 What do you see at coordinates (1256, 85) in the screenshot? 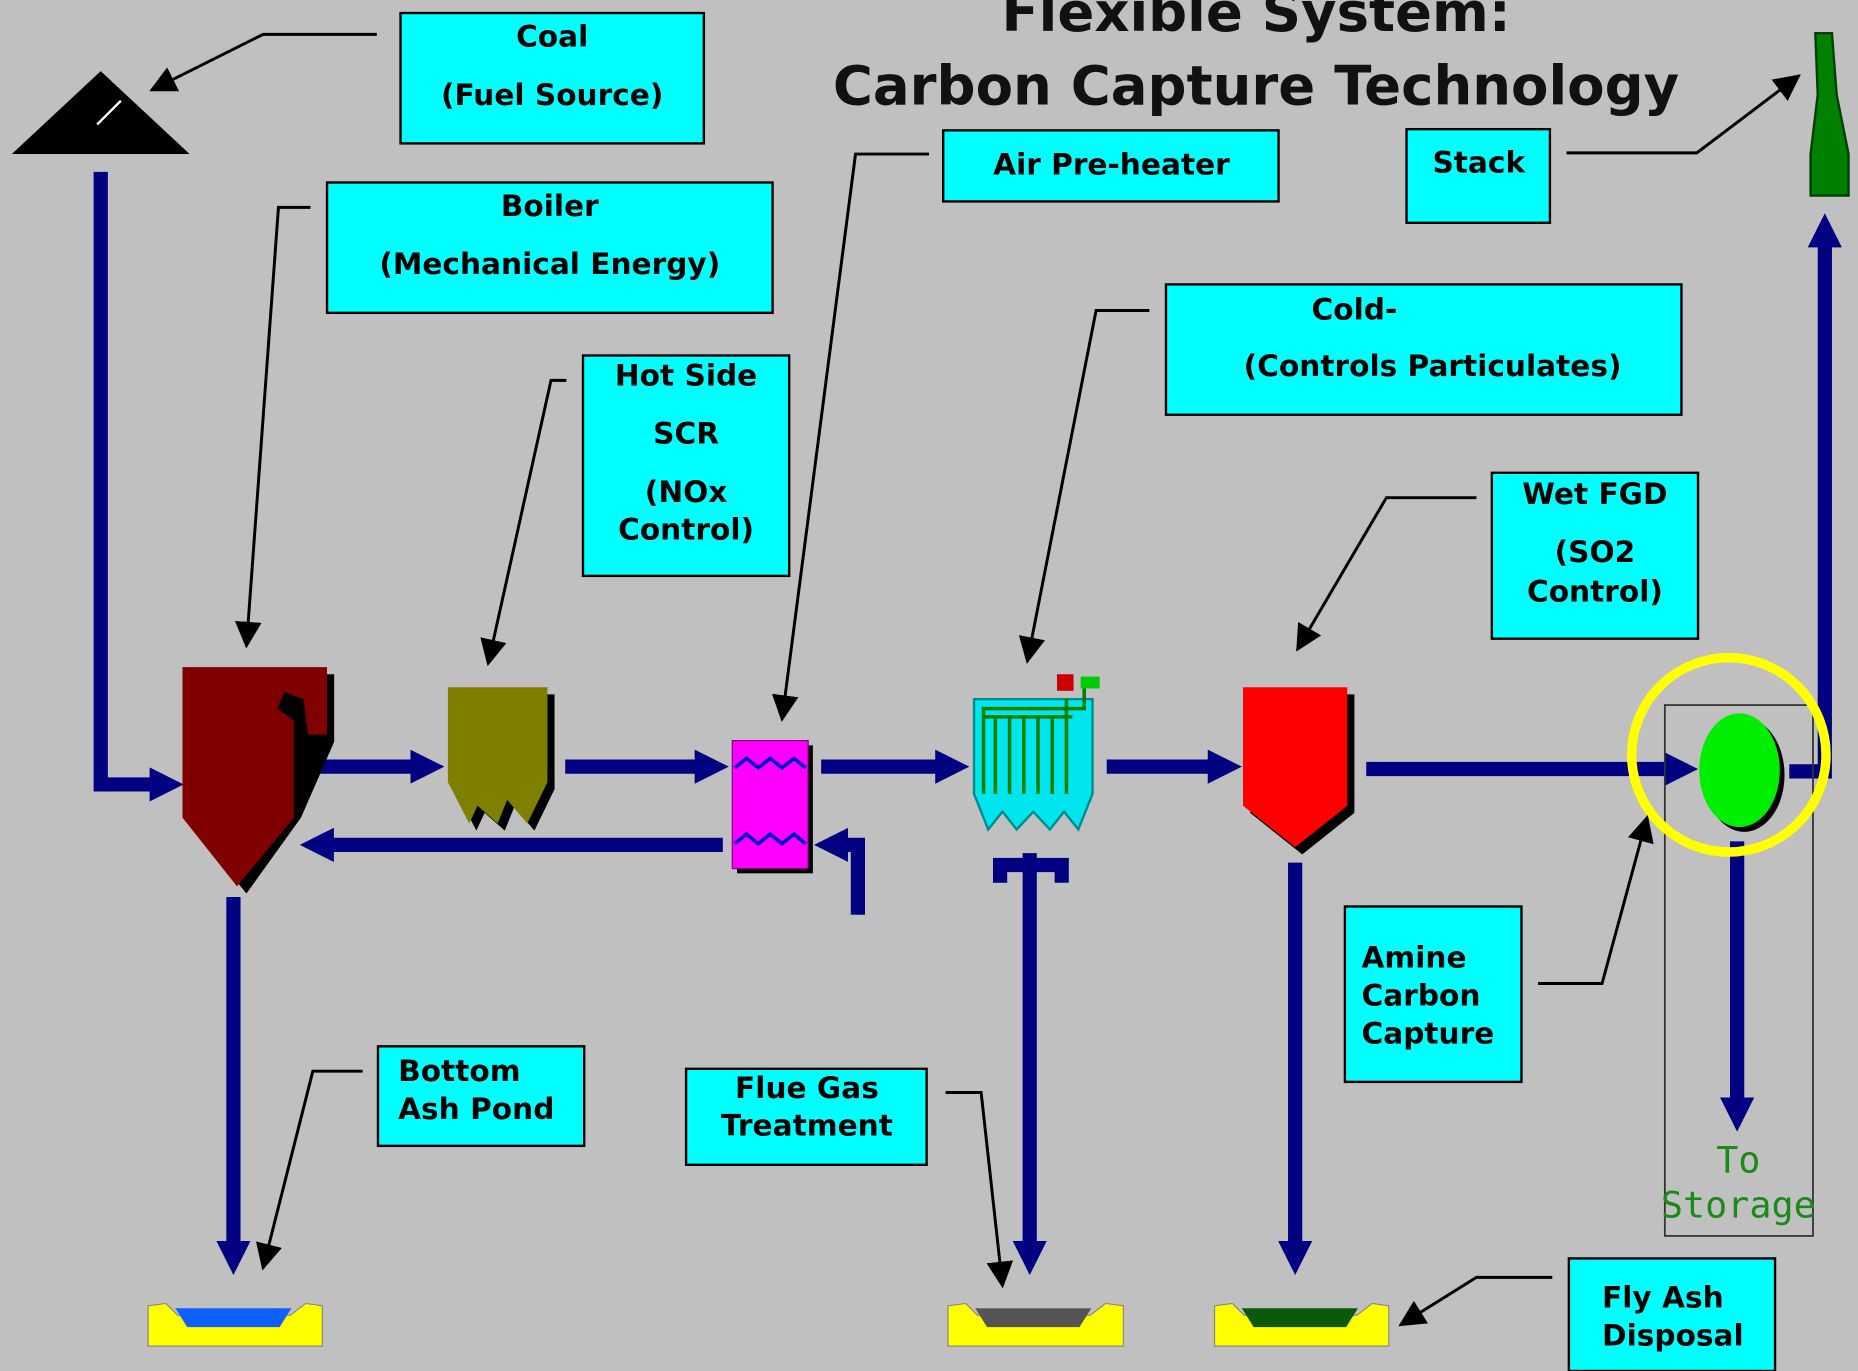
I see `title-line: Carbon Capture Technology` at bounding box center [1256, 85].